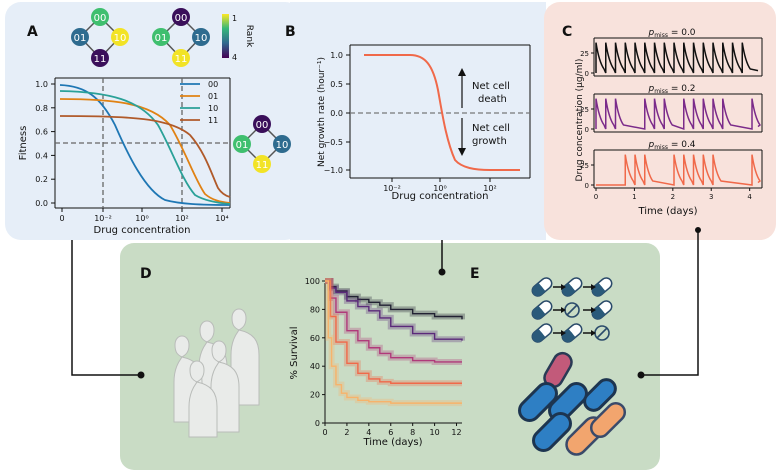  Describe the element at coordinates (213, 96) in the screenshot. I see `svg-text: 01` at that location.